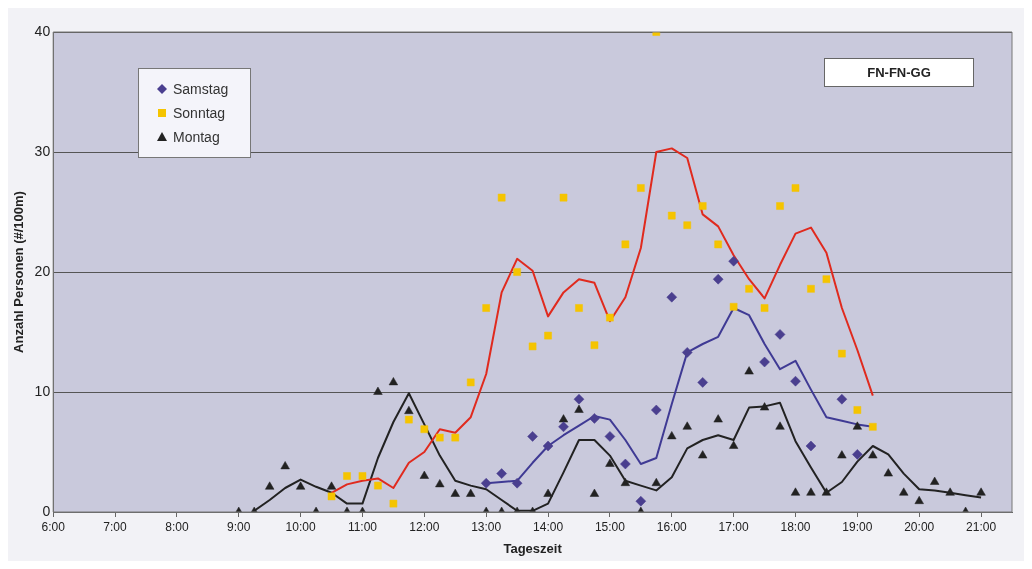  Describe the element at coordinates (42, 270) in the screenshot. I see `y-tick-label: 20` at that location.